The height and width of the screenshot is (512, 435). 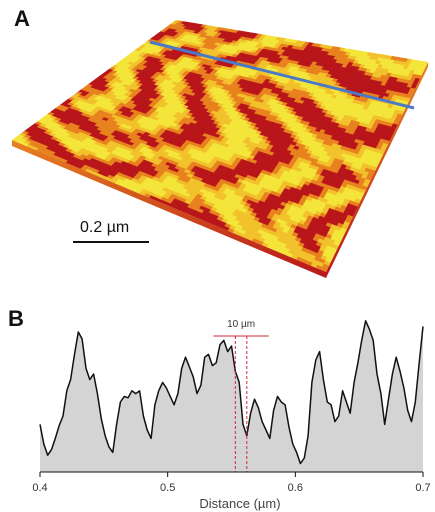 What do you see at coordinates (377, 170) in the screenshot?
I see `surface-right-edge` at bounding box center [377, 170].